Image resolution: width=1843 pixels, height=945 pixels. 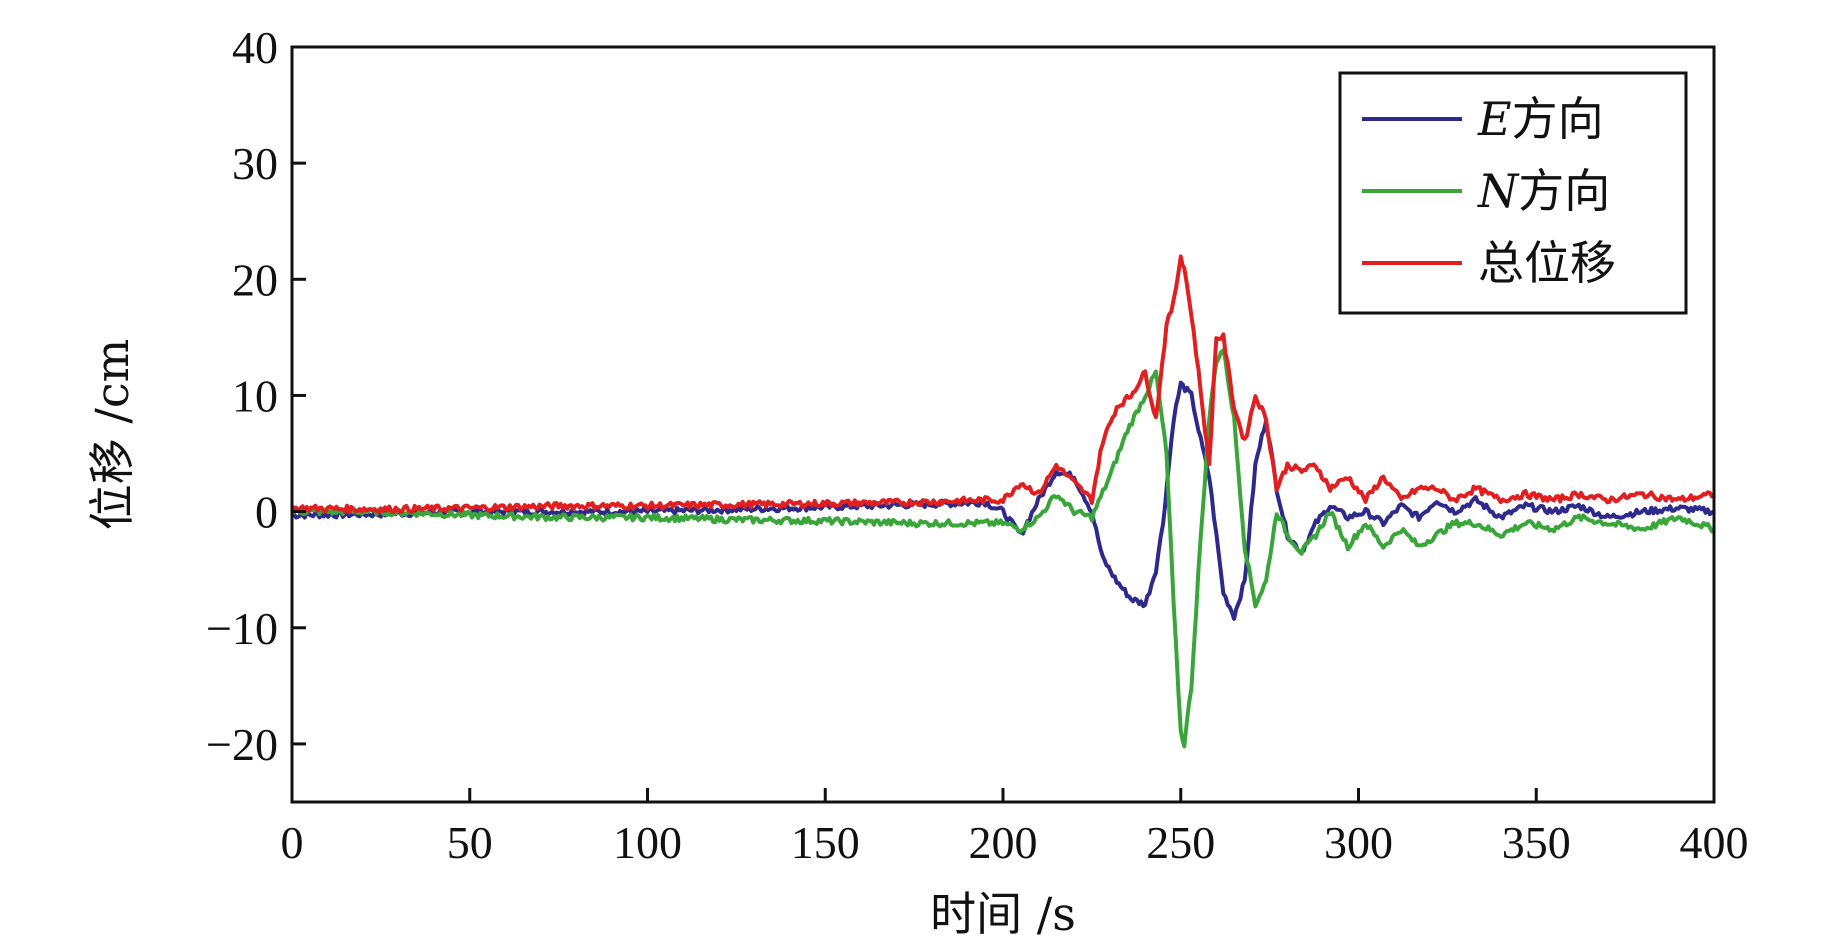 I want to click on x-tick-label: 300, so click(x=1358, y=842).